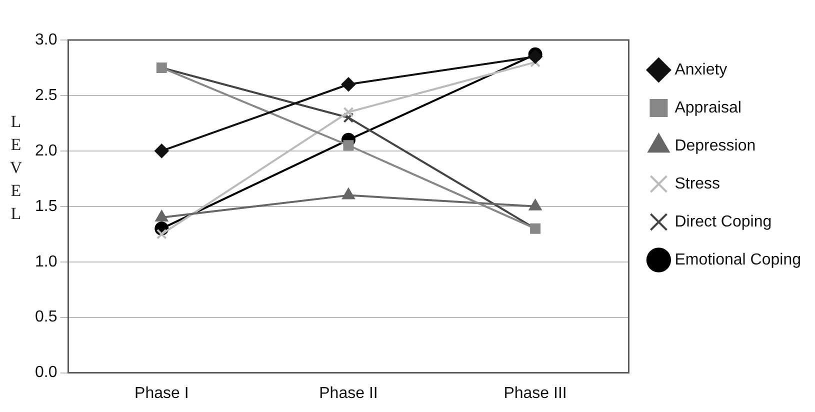  Describe the element at coordinates (46, 261) in the screenshot. I see `y-tick-label: 1.0` at that location.